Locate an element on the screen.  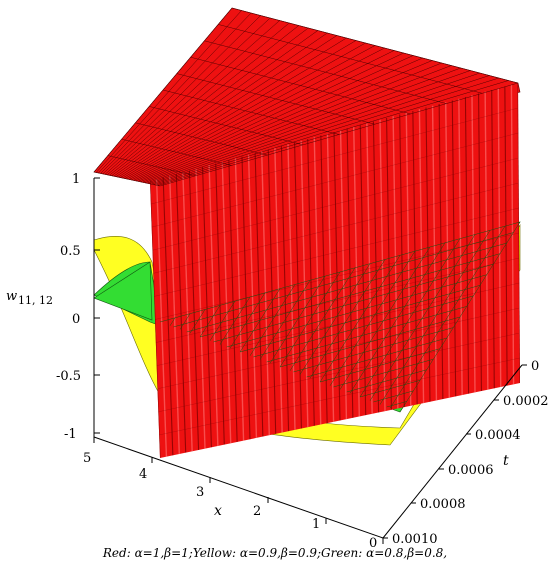
z-axis is located at coordinates (96, 307).